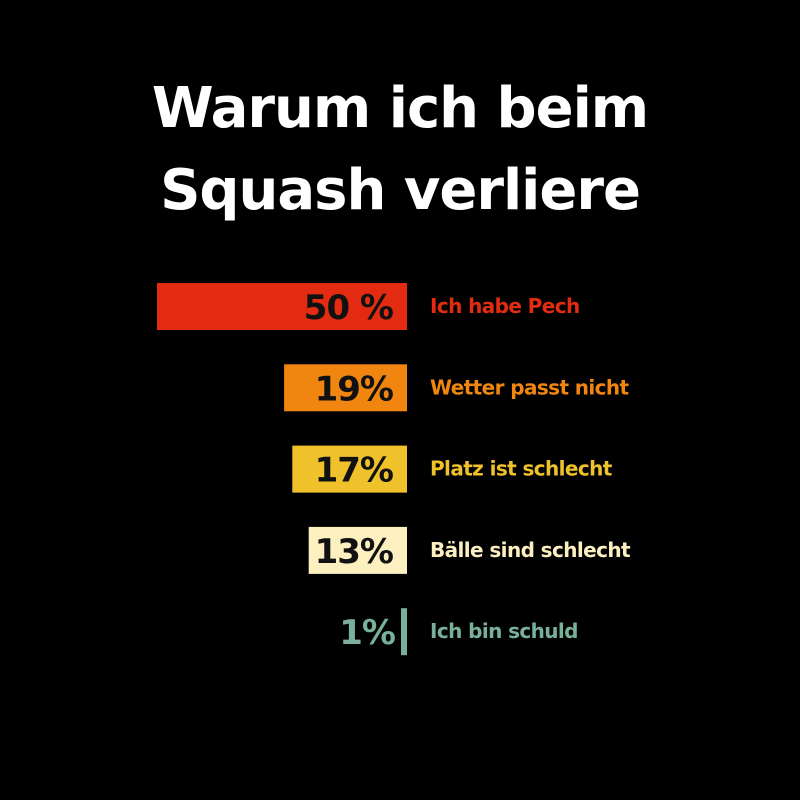  Describe the element at coordinates (400, 190) in the screenshot. I see `chart-title-line-2: Squash verliere` at that location.